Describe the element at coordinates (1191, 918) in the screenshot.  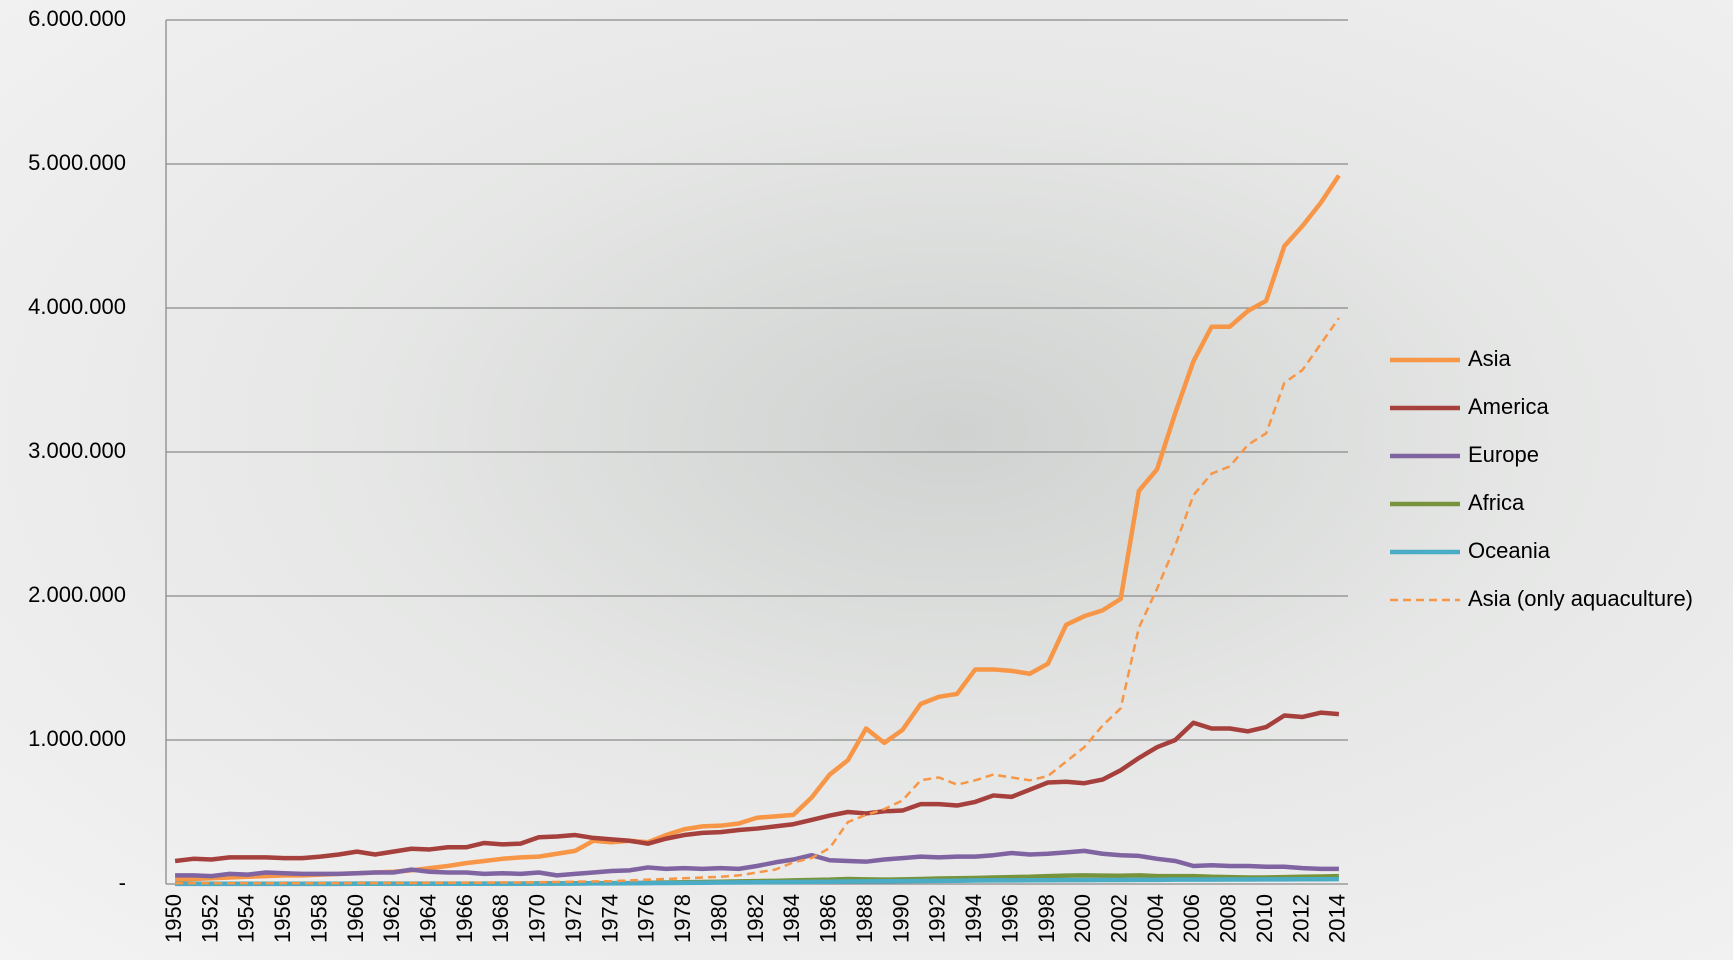
I see `x-tick-label: 2006` at that location.